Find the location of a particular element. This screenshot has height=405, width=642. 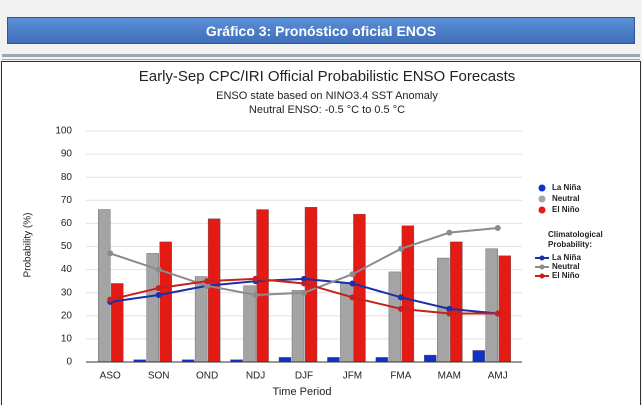

x-tick-label: JFM is located at coordinates (352, 376).